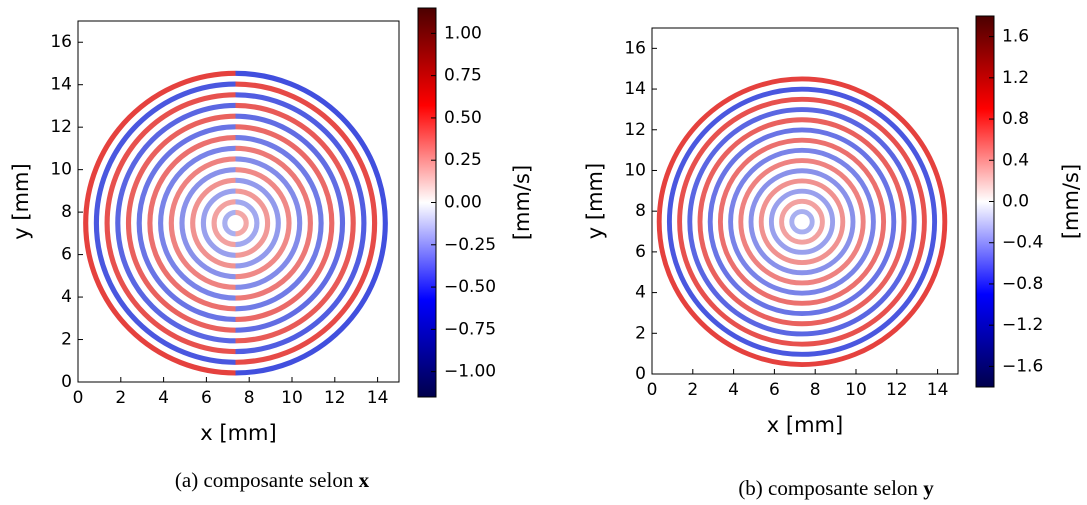 This screenshot has width=1087, height=505. I want to click on x-tick-label: 14, so click(378, 398).